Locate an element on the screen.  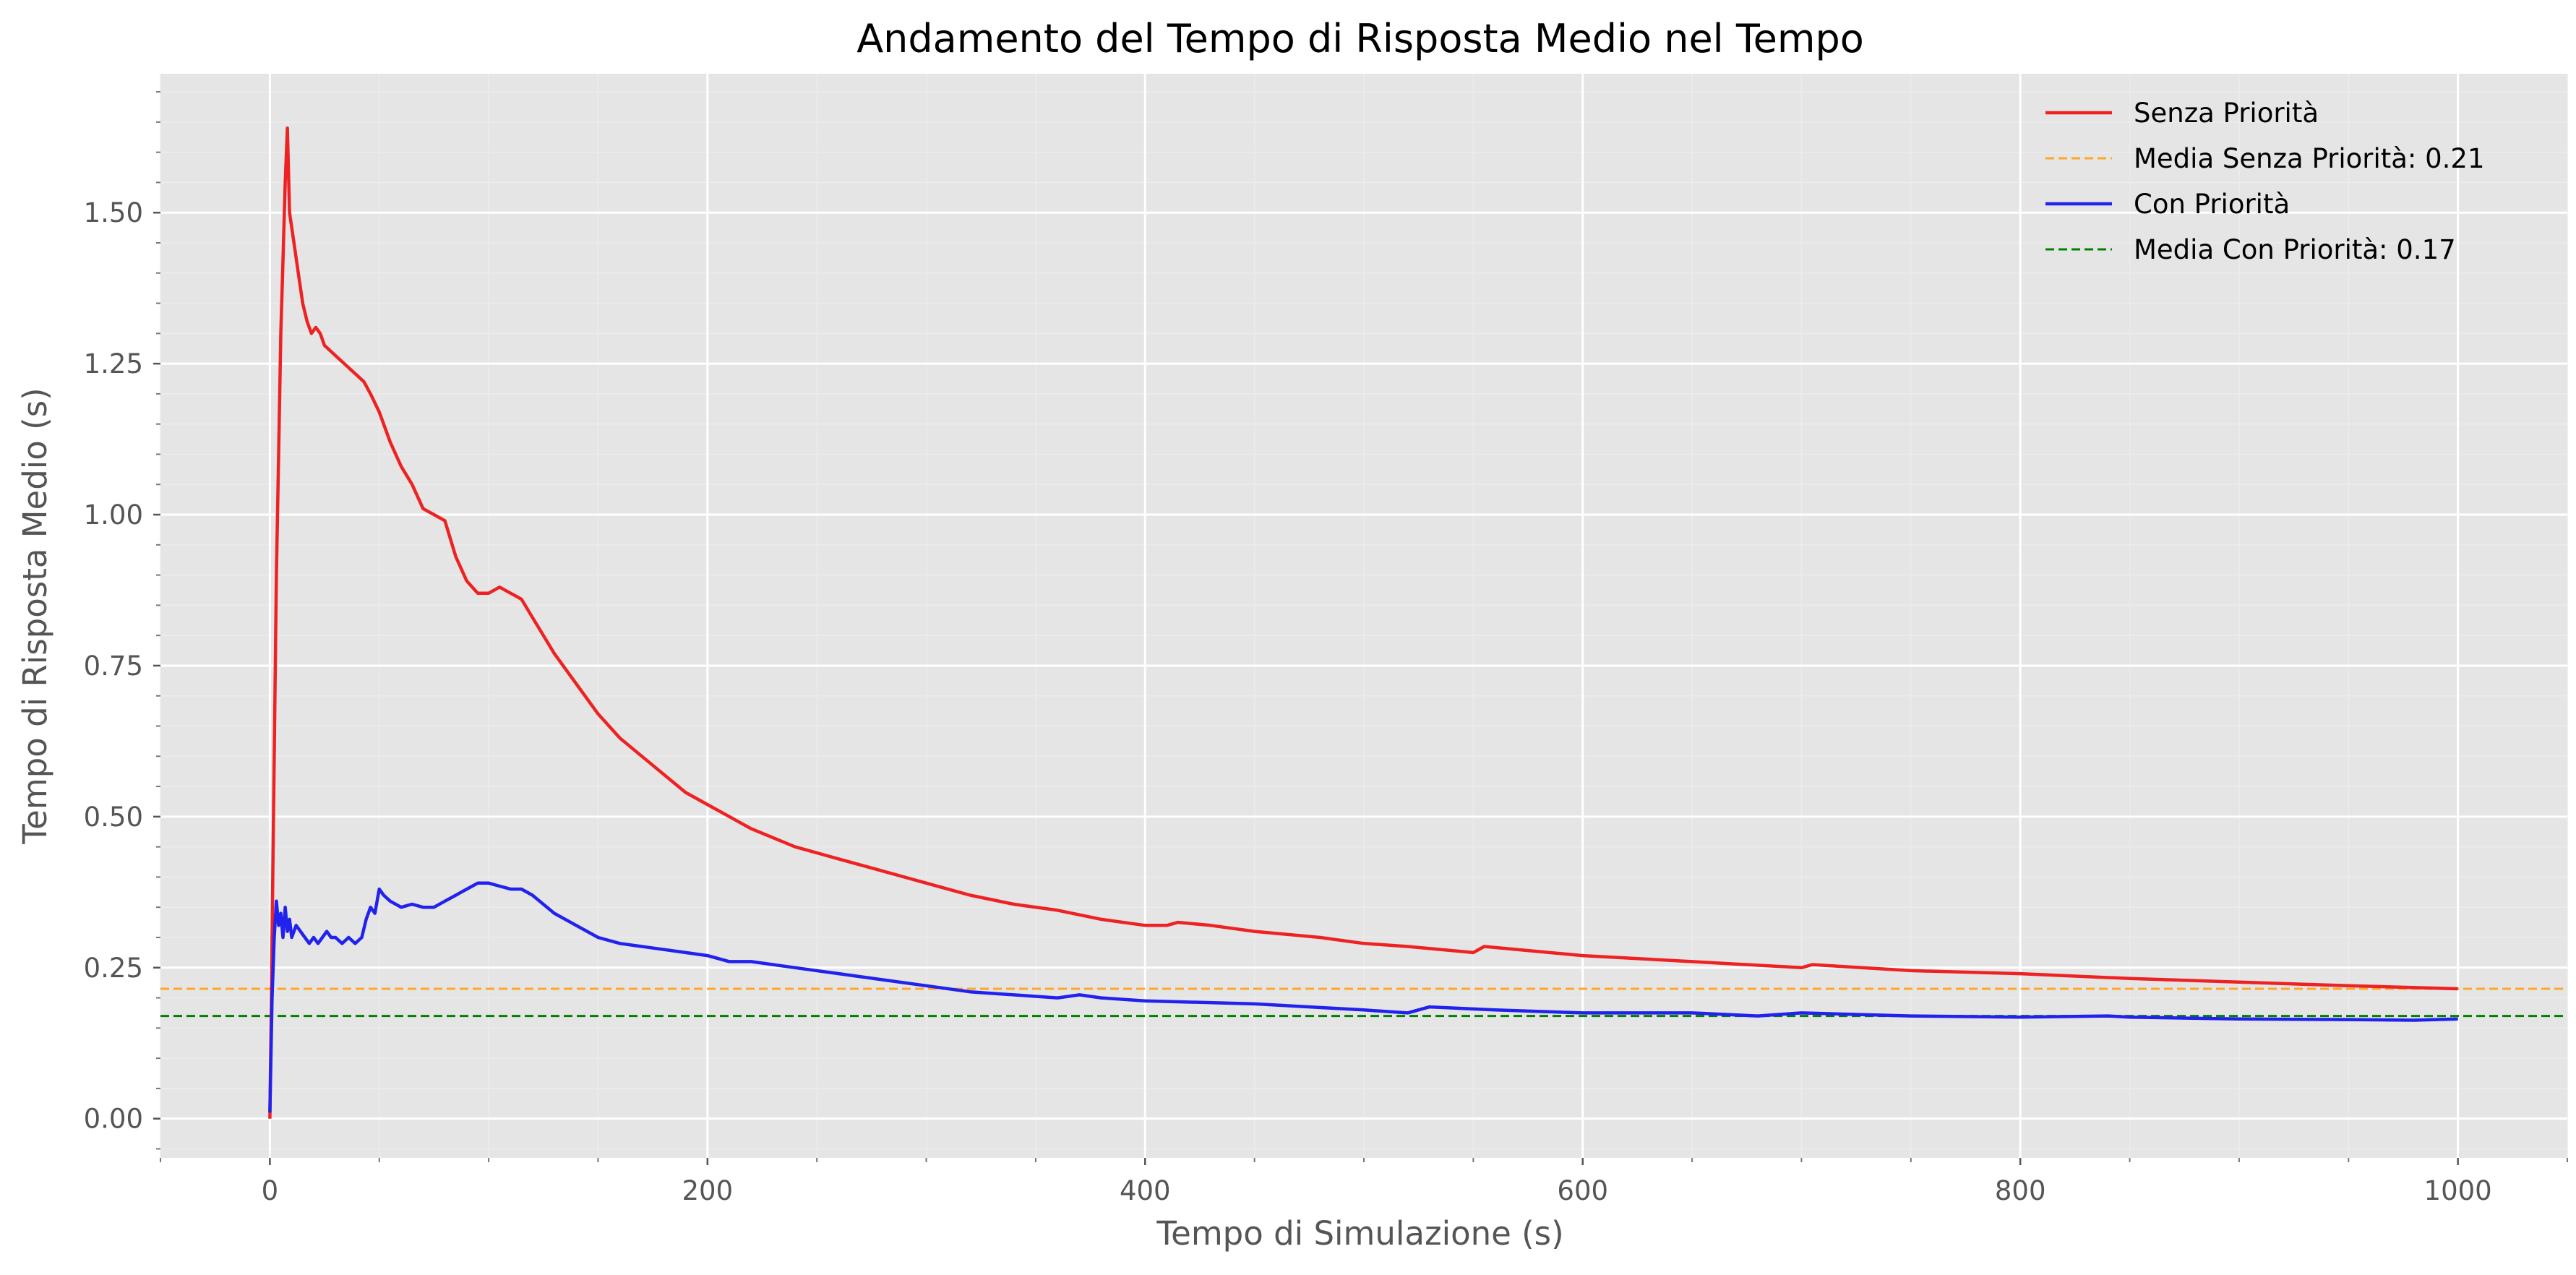
x-tick-label: 200 is located at coordinates (708, 1190).